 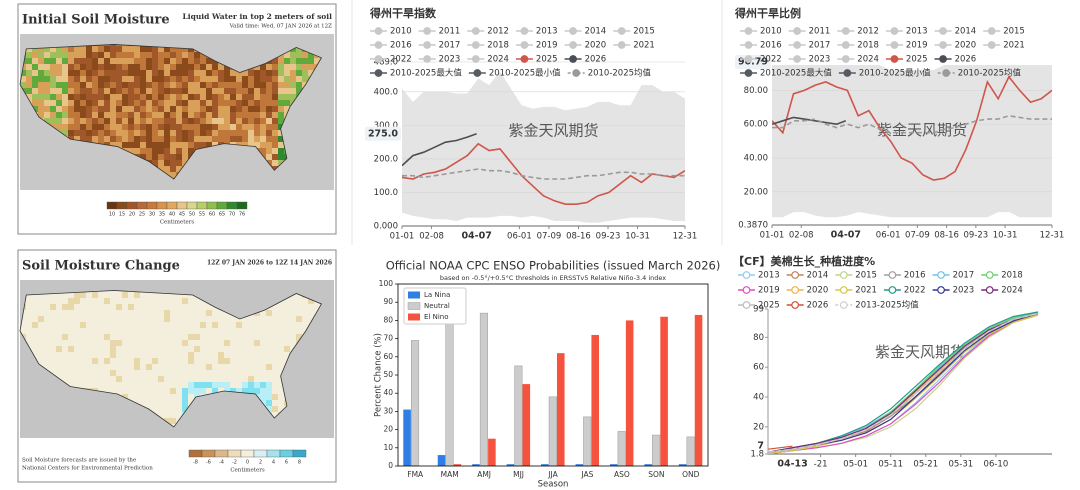 What do you see at coordinates (257, 16) in the screenshot?
I see `map-subtitle: Liquid Water in top 2 meters of soil` at bounding box center [257, 16].